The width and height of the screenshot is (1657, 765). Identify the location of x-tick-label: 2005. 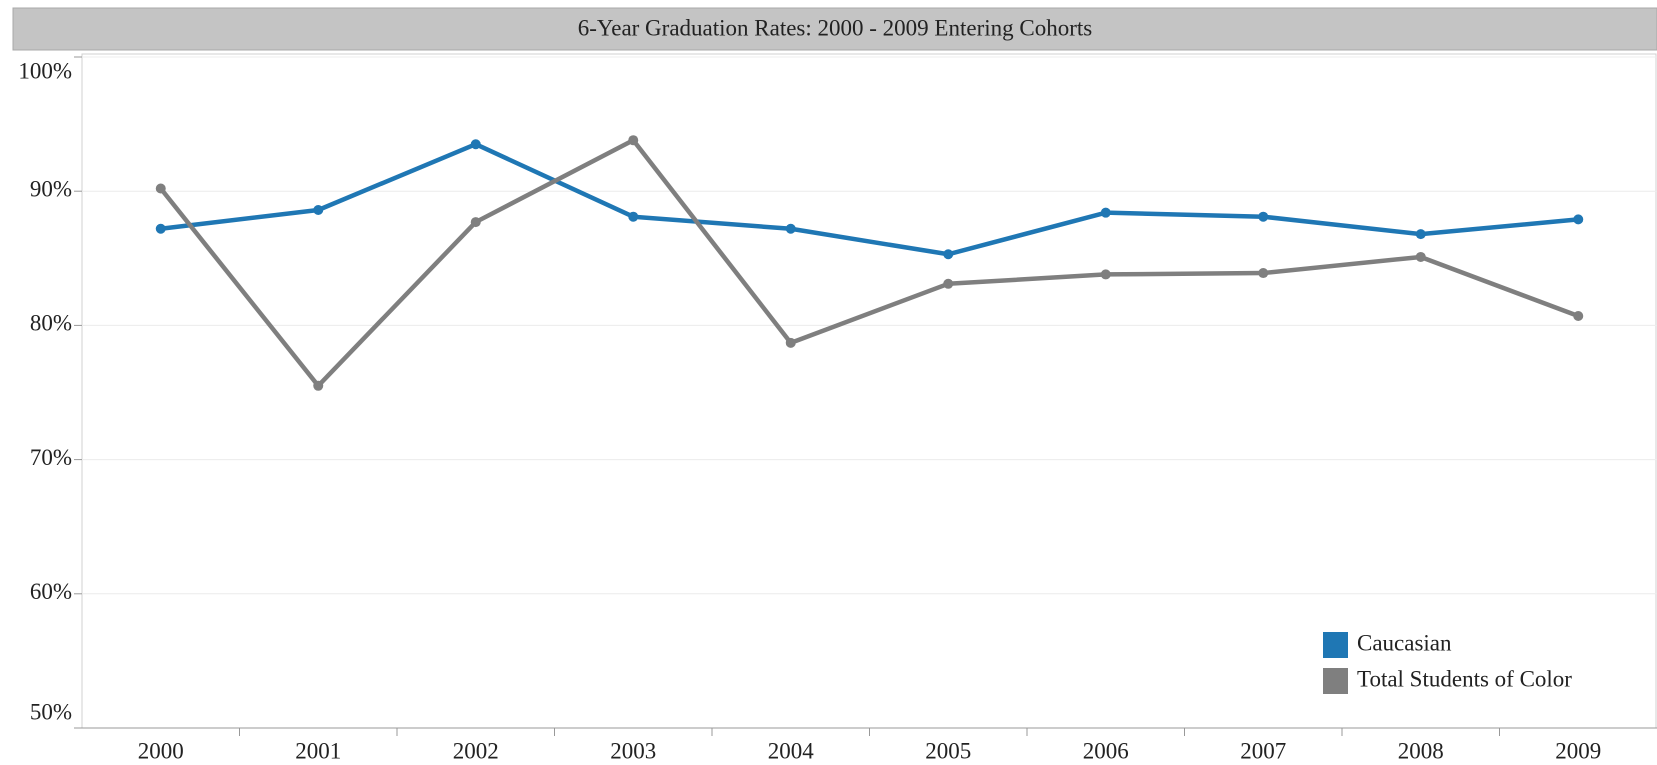
(948, 750).